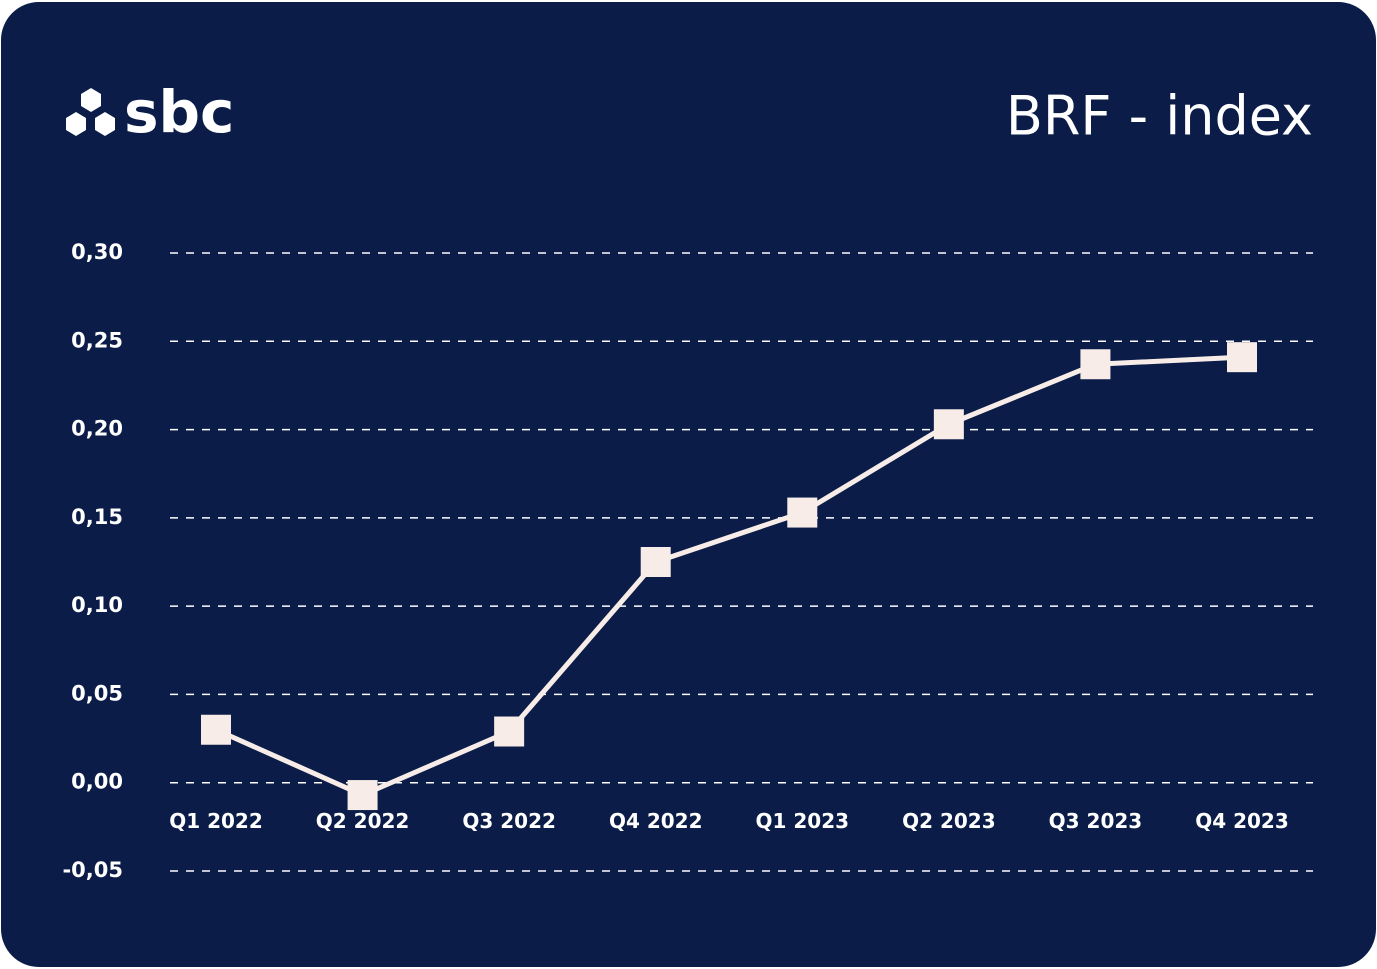  What do you see at coordinates (97, 605) in the screenshot?
I see `y-tick-label: 0,10` at bounding box center [97, 605].